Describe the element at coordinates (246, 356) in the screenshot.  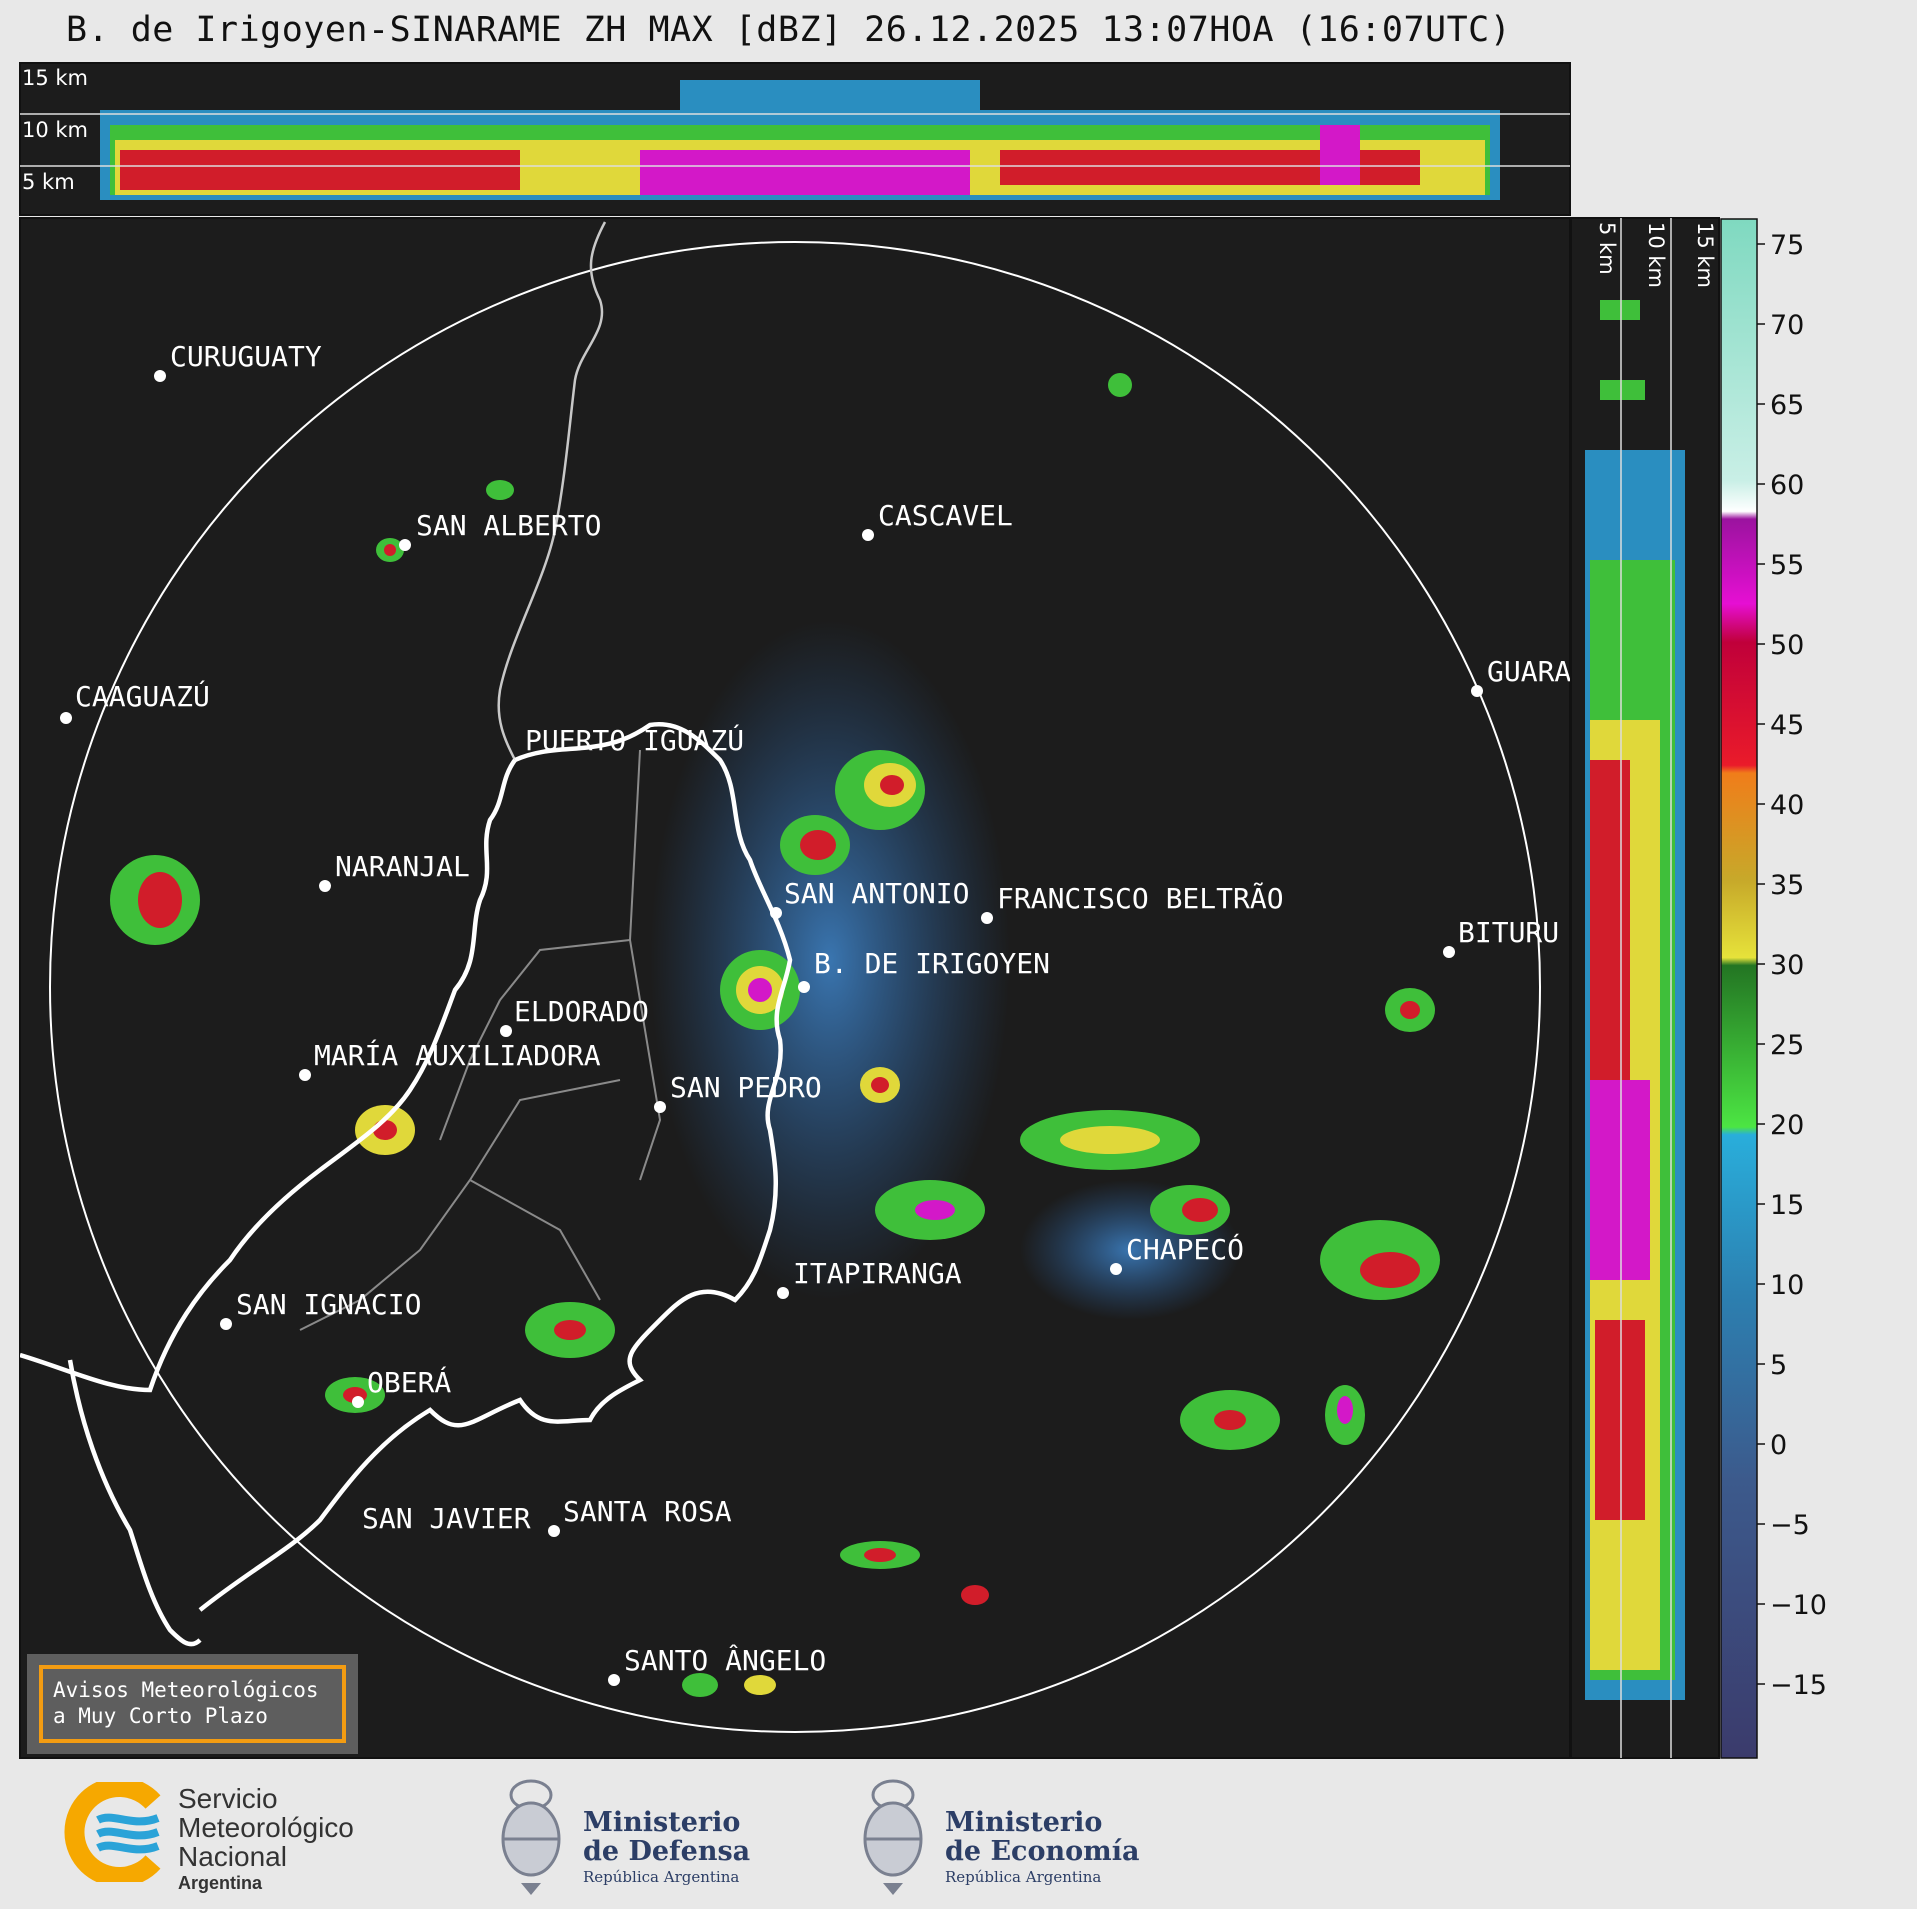
I see `city-label-curuguaty: CURUGUATY` at that location.